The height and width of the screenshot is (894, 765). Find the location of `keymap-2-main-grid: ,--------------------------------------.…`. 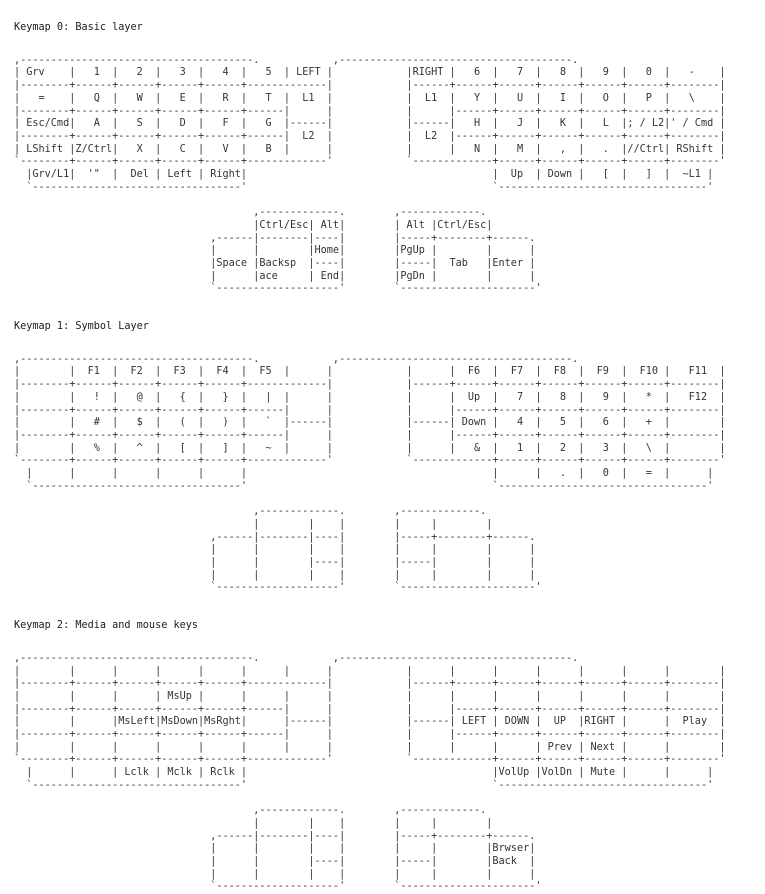

keymap-2-main-grid: ,--------------------------------------.… is located at coordinates (370, 721).